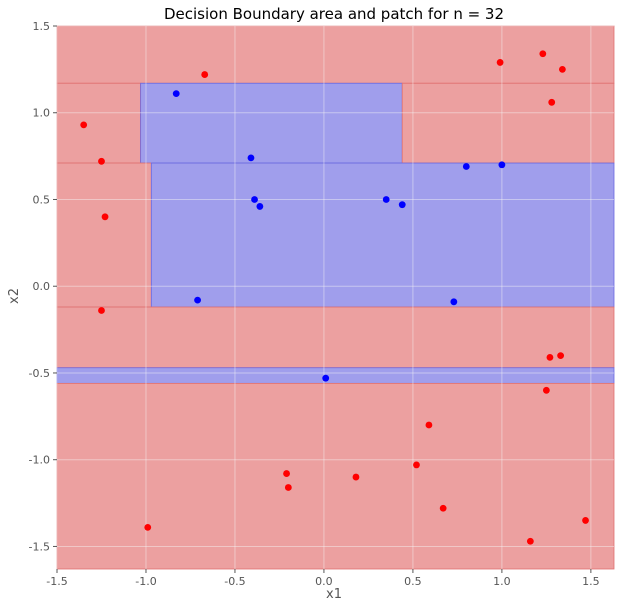 The width and height of the screenshot is (620, 609). Describe the element at coordinates (145, 581) in the screenshot. I see `x-tick-label-1: -1.0` at that location.